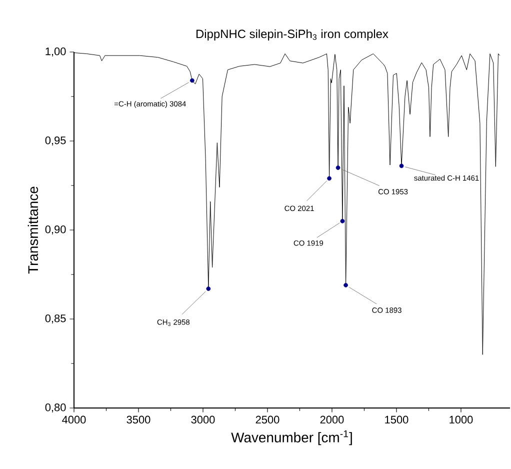 Image resolution: width=511 pixels, height=469 pixels. What do you see at coordinates (332, 420) in the screenshot?
I see `x-tick-label: 2000` at bounding box center [332, 420].